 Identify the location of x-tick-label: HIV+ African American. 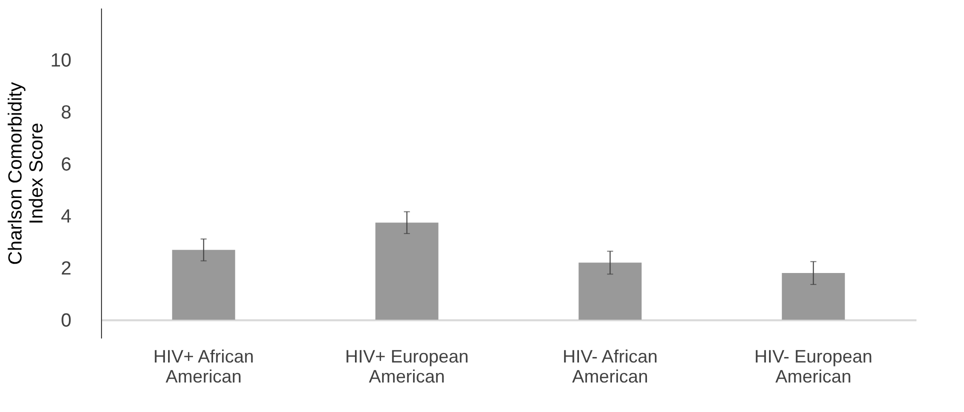
(203, 366).